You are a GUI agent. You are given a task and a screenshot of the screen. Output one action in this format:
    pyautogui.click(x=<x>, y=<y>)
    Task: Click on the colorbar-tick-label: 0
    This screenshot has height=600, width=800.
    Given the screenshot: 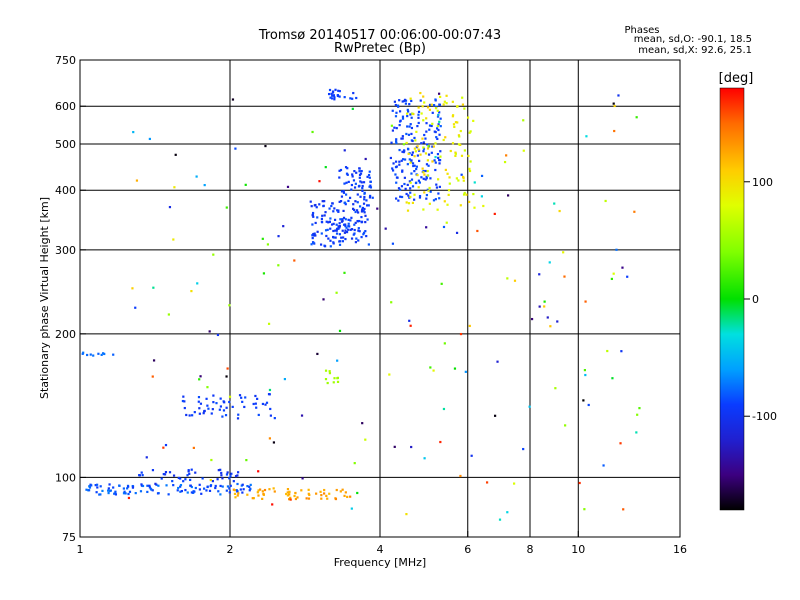 What is the action you would take?
    pyautogui.click(x=755, y=299)
    